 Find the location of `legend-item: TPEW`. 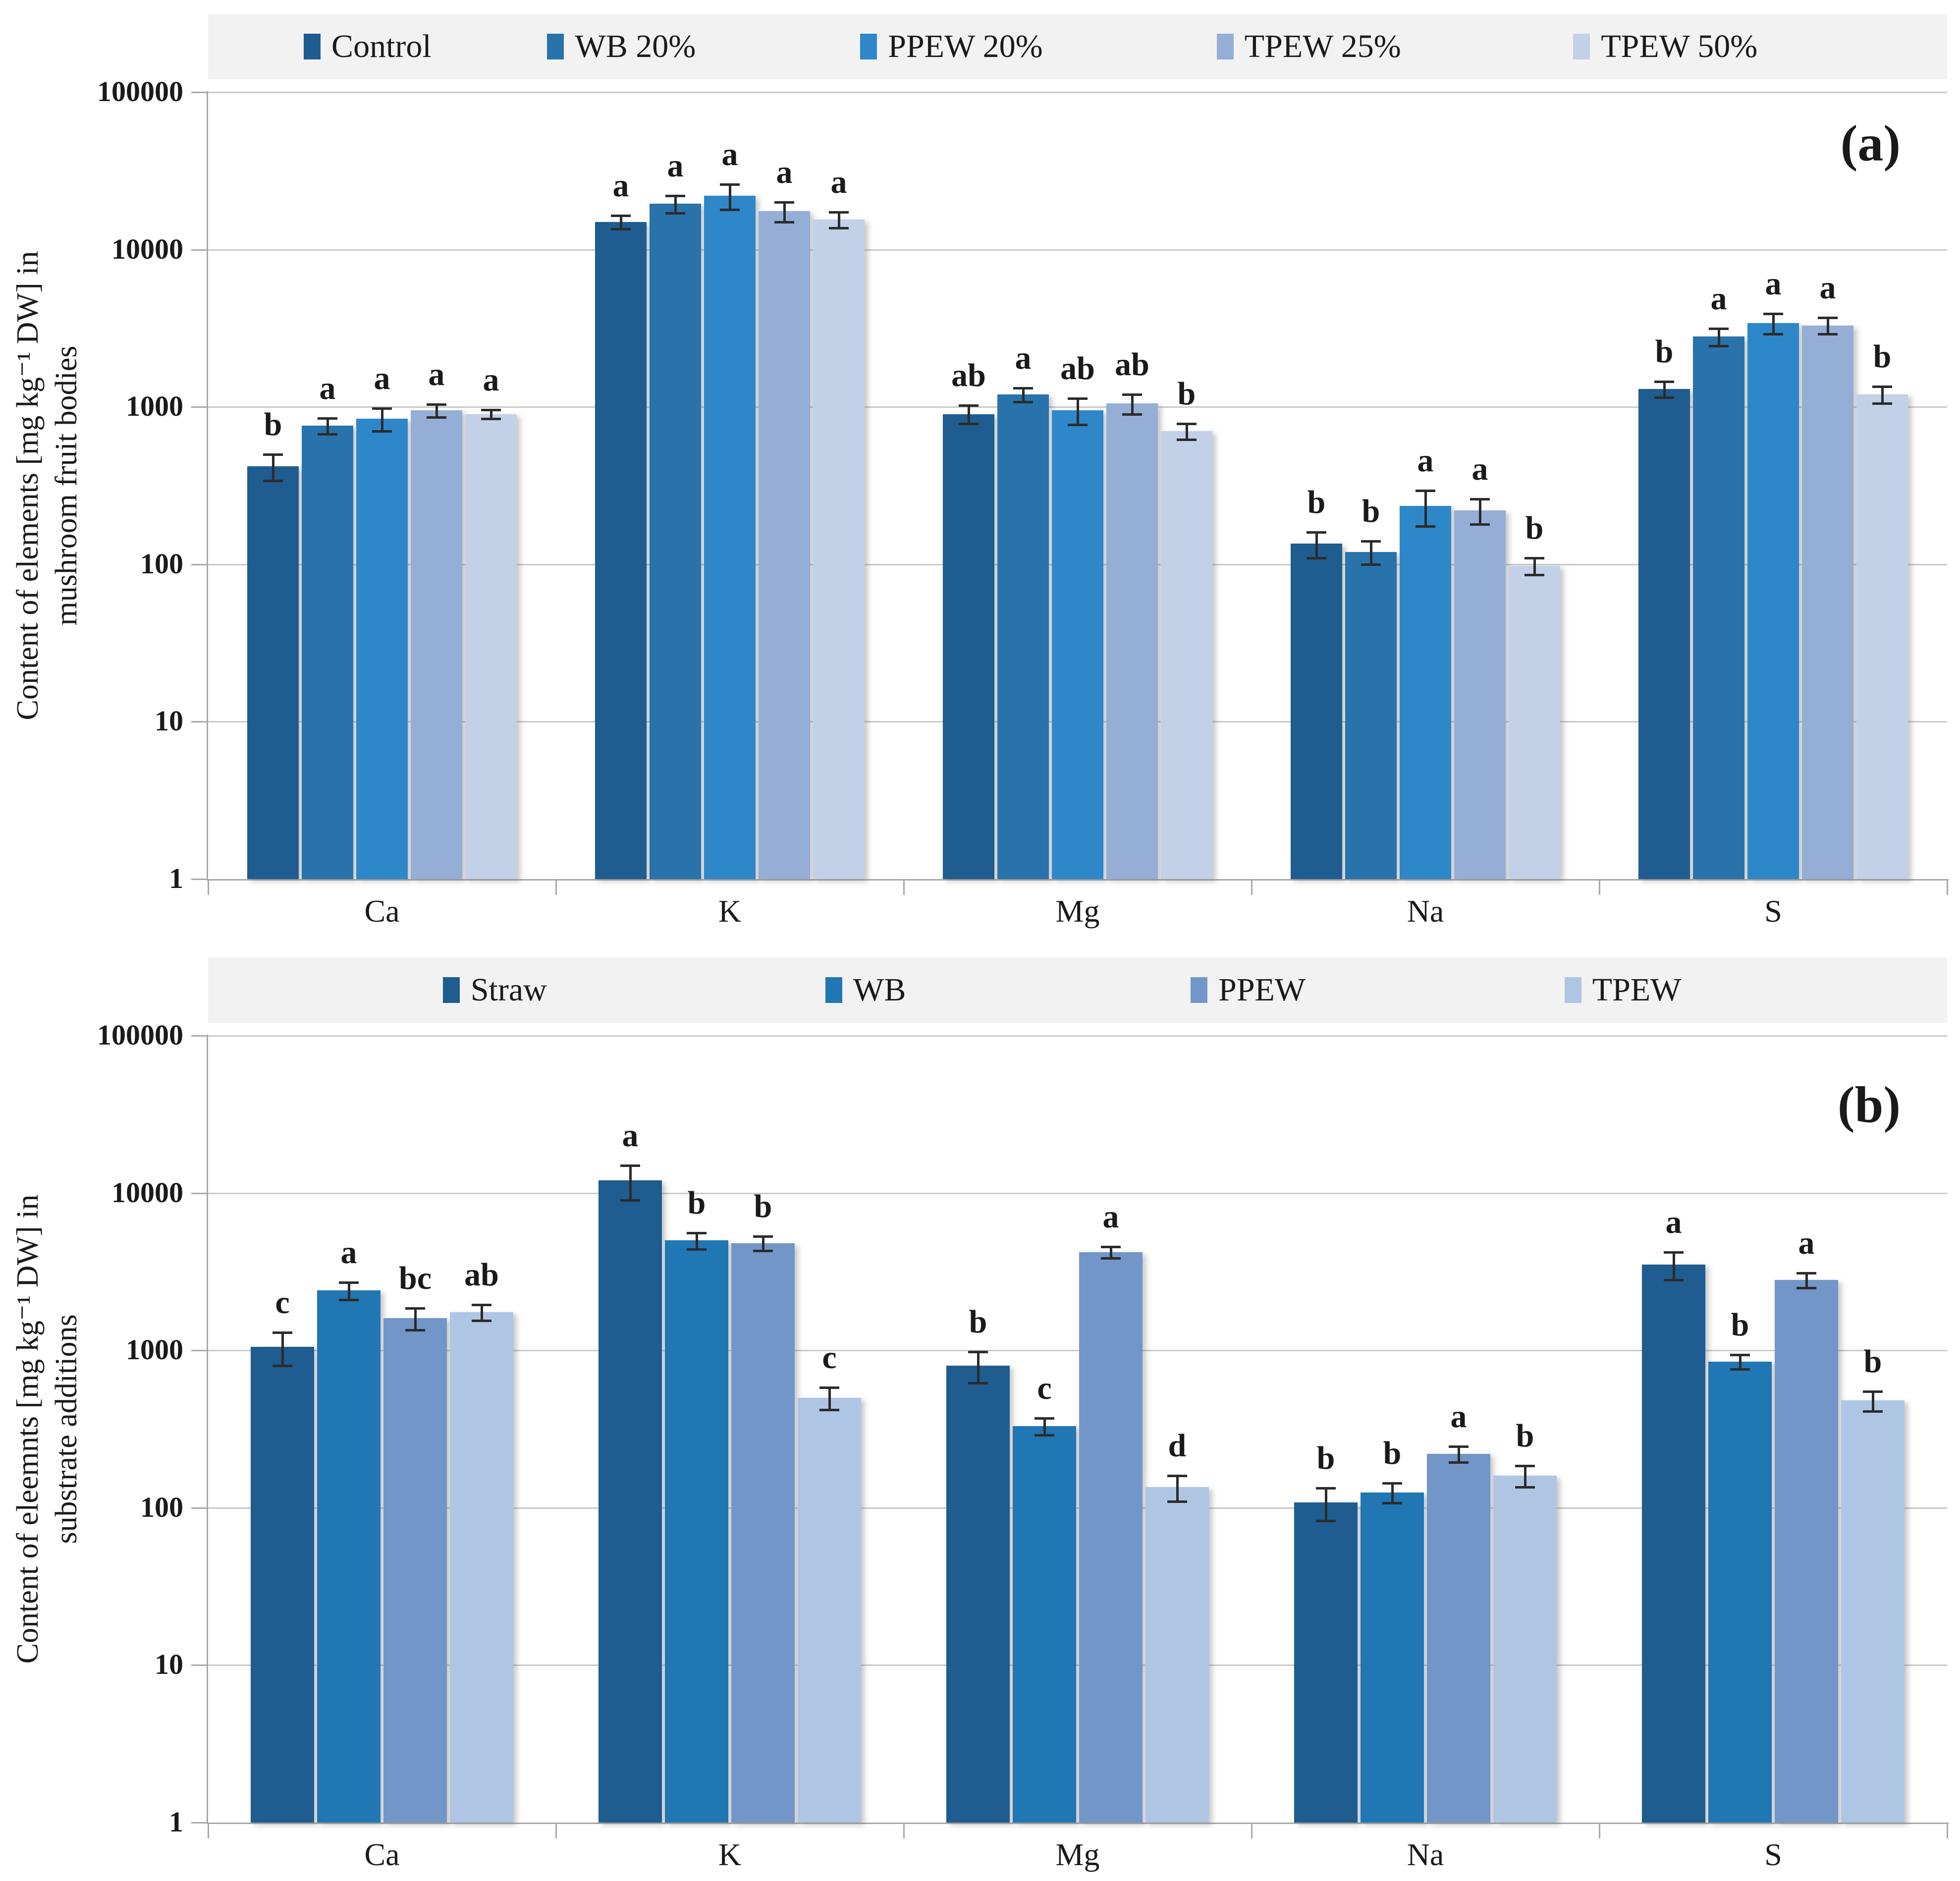

legend-item: TPEW is located at coordinates (1623, 990).